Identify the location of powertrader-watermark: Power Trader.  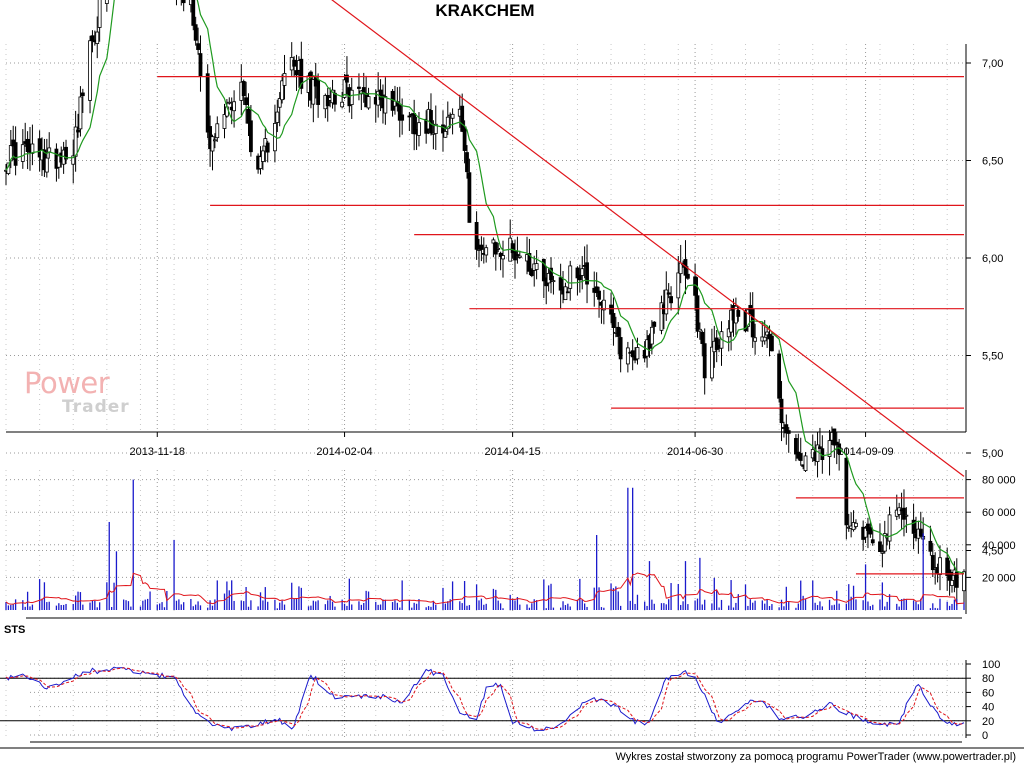
(99, 394).